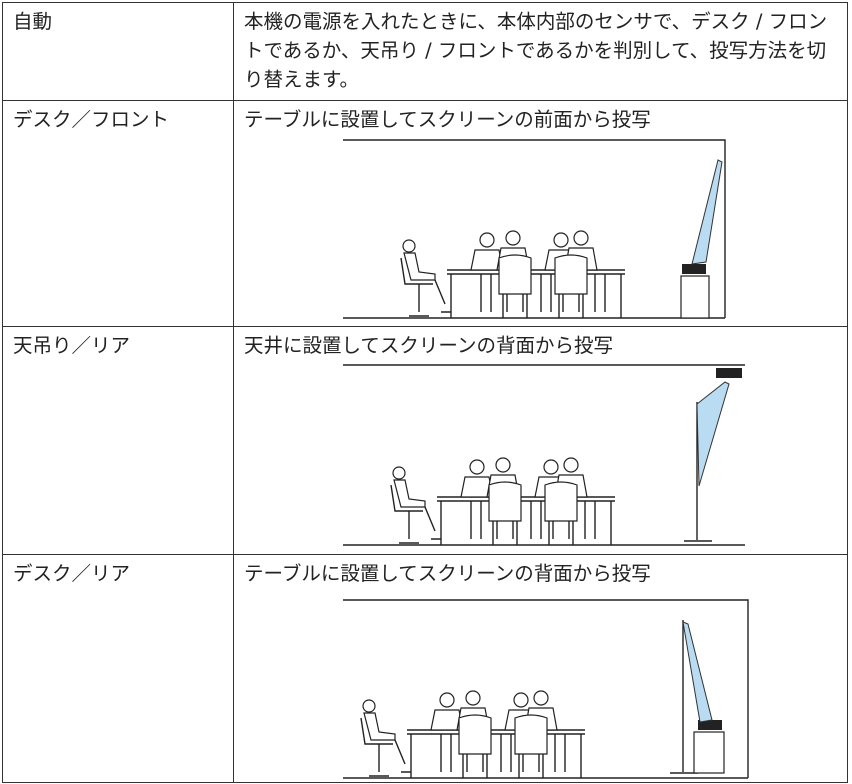  Describe the element at coordinates (118, 668) in the screenshot. I see `mode-cell: デスク／リア` at that location.